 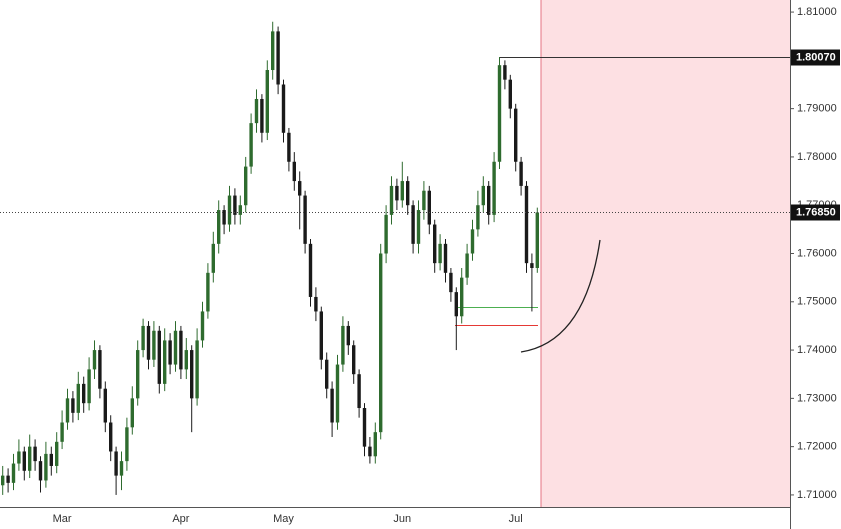 I want to click on x-tick-label: Apr, so click(x=180, y=519).